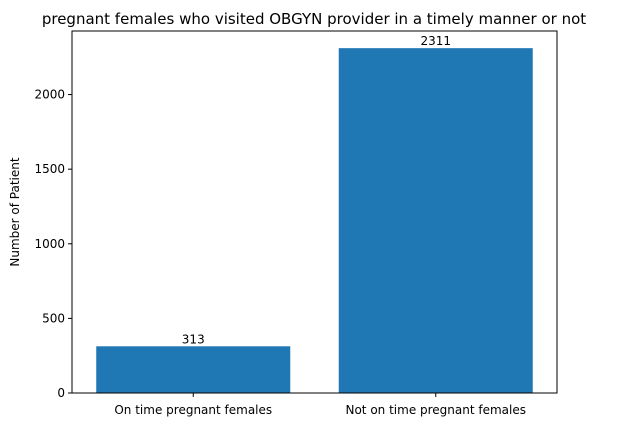 The image size is (618, 426). I want to click on y-tick-label: 2000, so click(49, 95).